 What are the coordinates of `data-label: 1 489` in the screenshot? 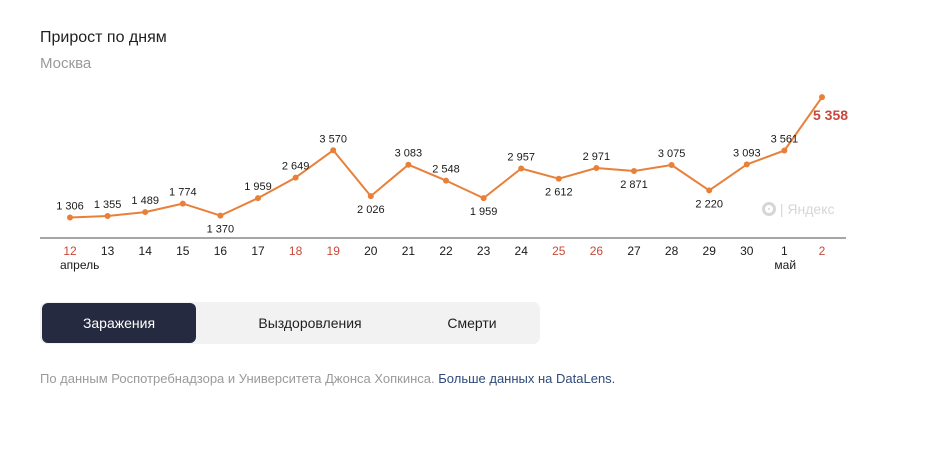 It's located at (145, 201).